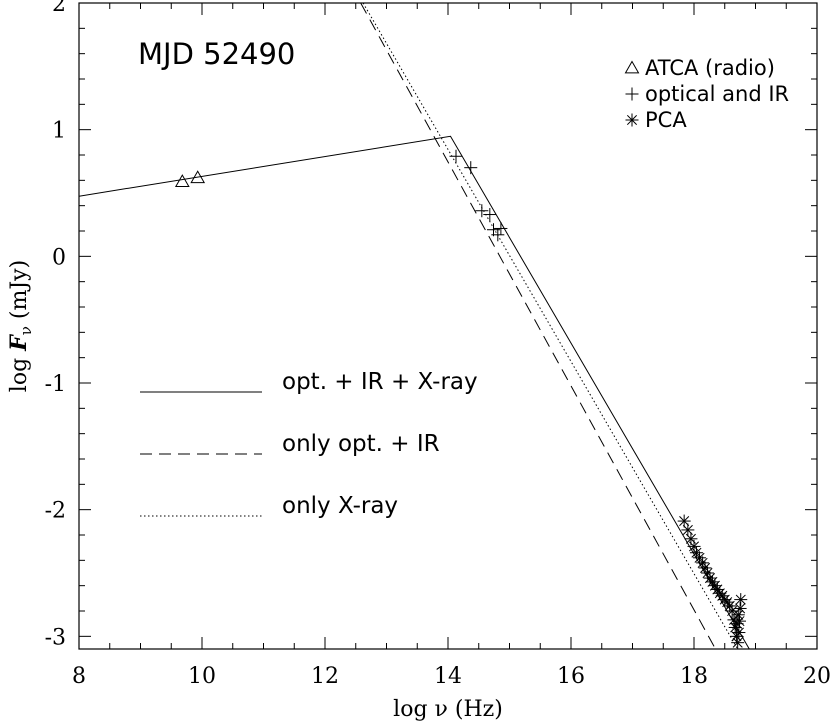  Describe the element at coordinates (19, 343) in the screenshot. I see `y-axis-title-f: F` at that location.